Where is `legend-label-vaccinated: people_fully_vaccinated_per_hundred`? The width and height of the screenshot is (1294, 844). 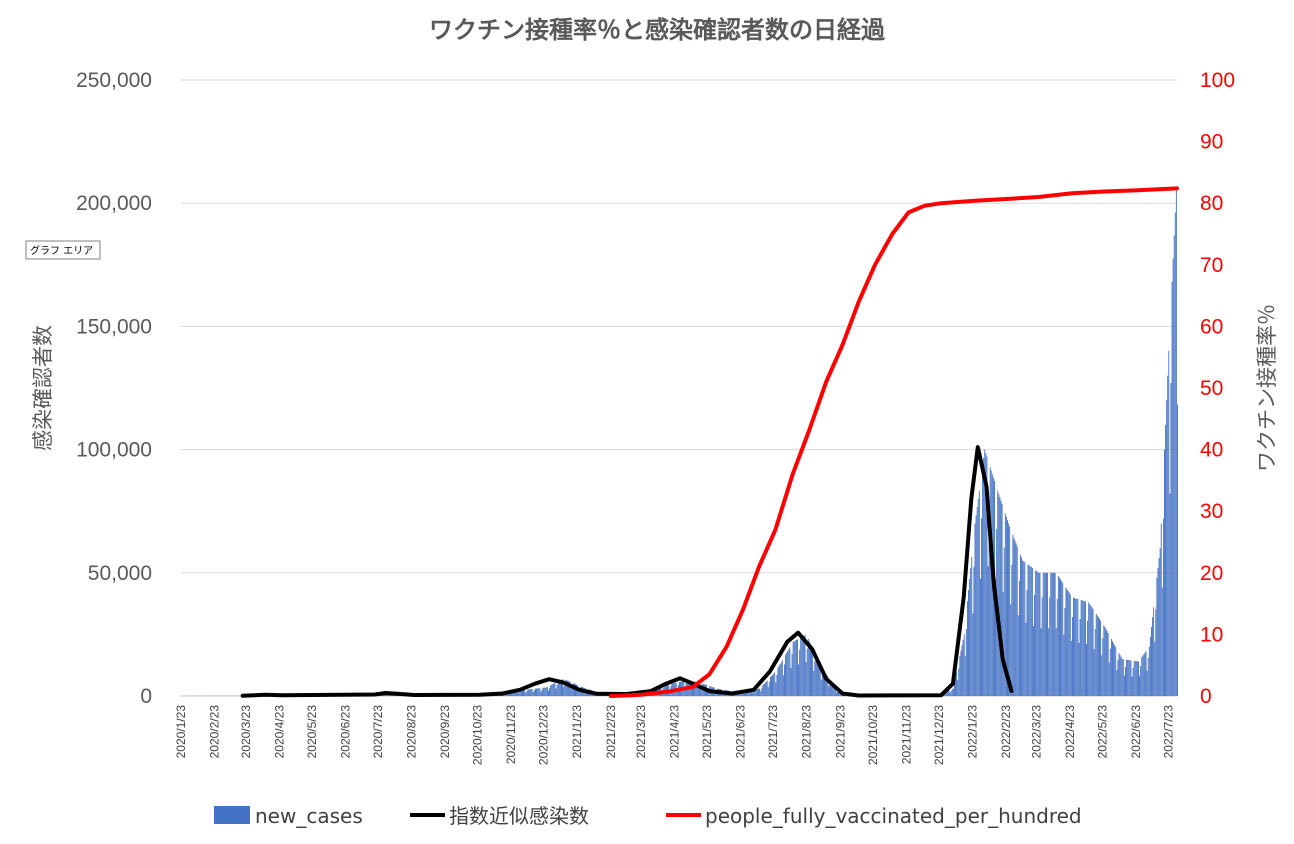
legend-label-vaccinated: people_fully_vaccinated_per_hundred is located at coordinates (893, 816).